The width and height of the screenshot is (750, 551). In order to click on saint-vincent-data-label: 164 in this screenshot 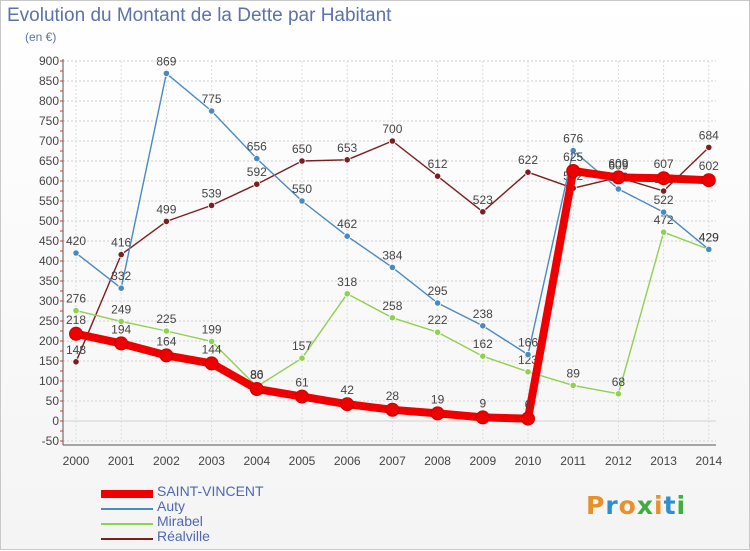, I will do `click(166, 341)`.